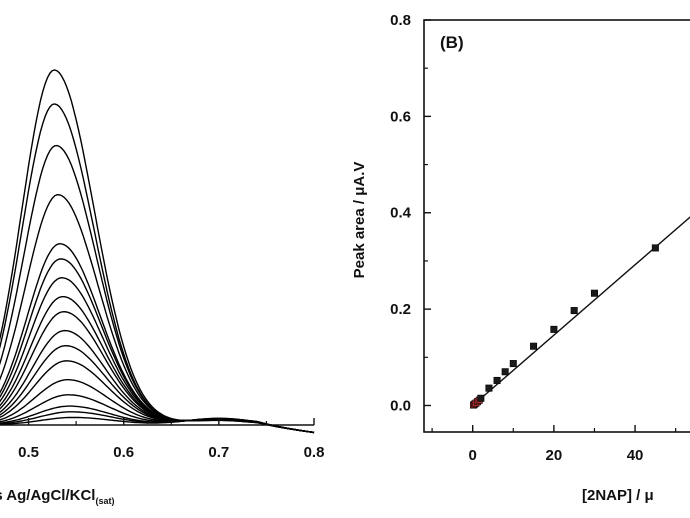 The image size is (690, 518). I want to click on calibration-points, so click(564, 326).